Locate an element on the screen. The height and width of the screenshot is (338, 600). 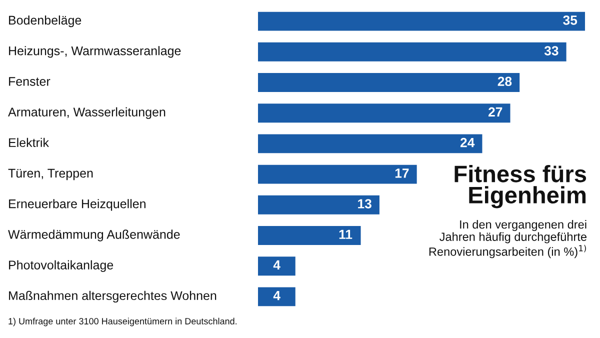
data-label: 28 is located at coordinates (505, 81).